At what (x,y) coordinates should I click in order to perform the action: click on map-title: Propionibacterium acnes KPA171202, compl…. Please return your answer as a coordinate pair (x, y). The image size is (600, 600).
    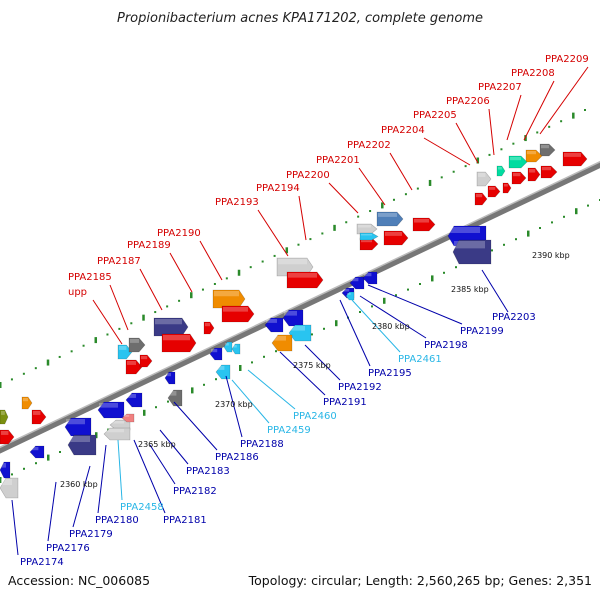
    Looking at the image, I should click on (300, 18).